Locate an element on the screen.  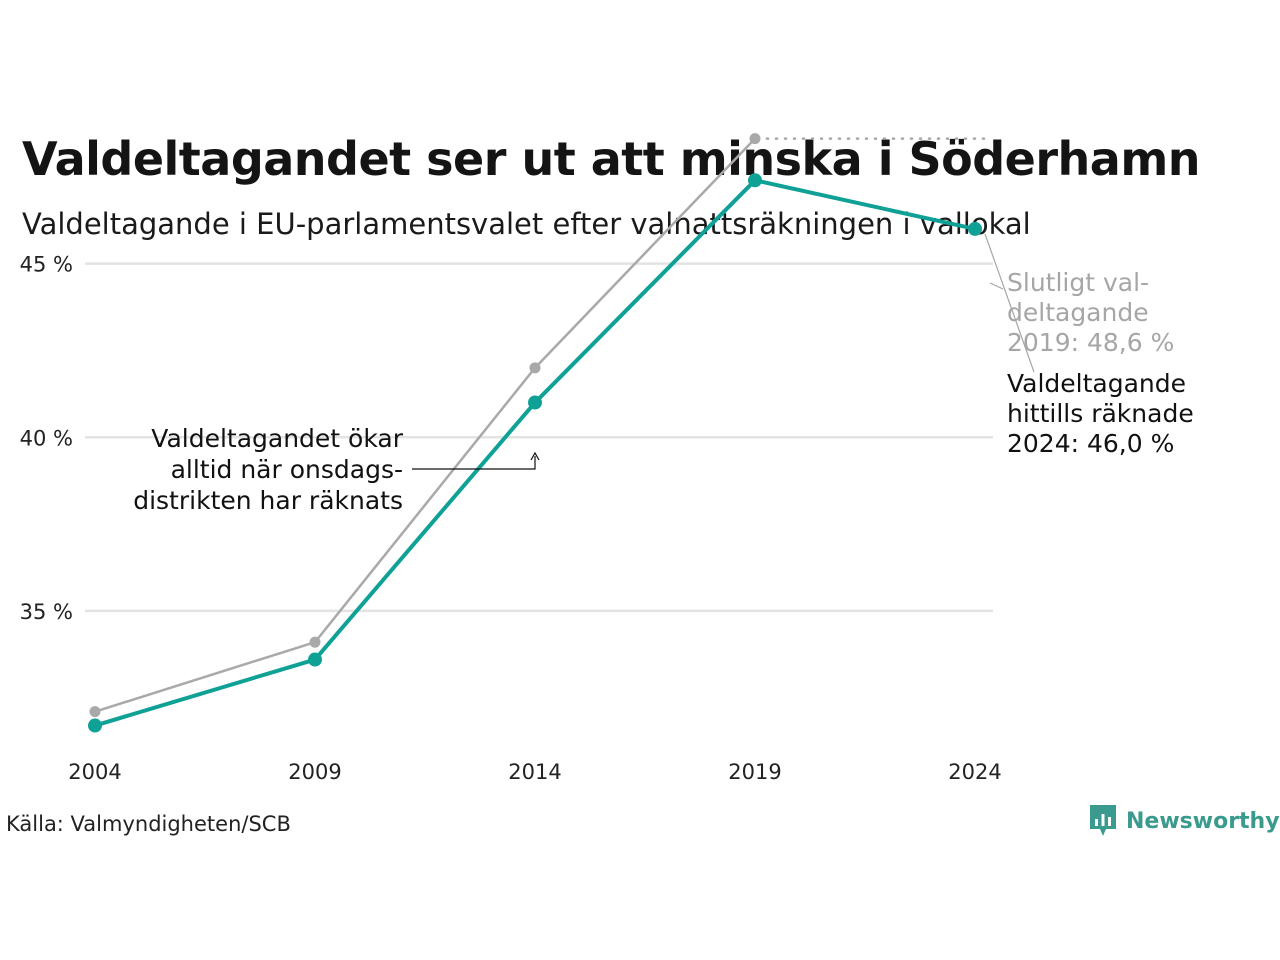
annotation-final-turnout: 2019: 48,6 % is located at coordinates (1090, 342).